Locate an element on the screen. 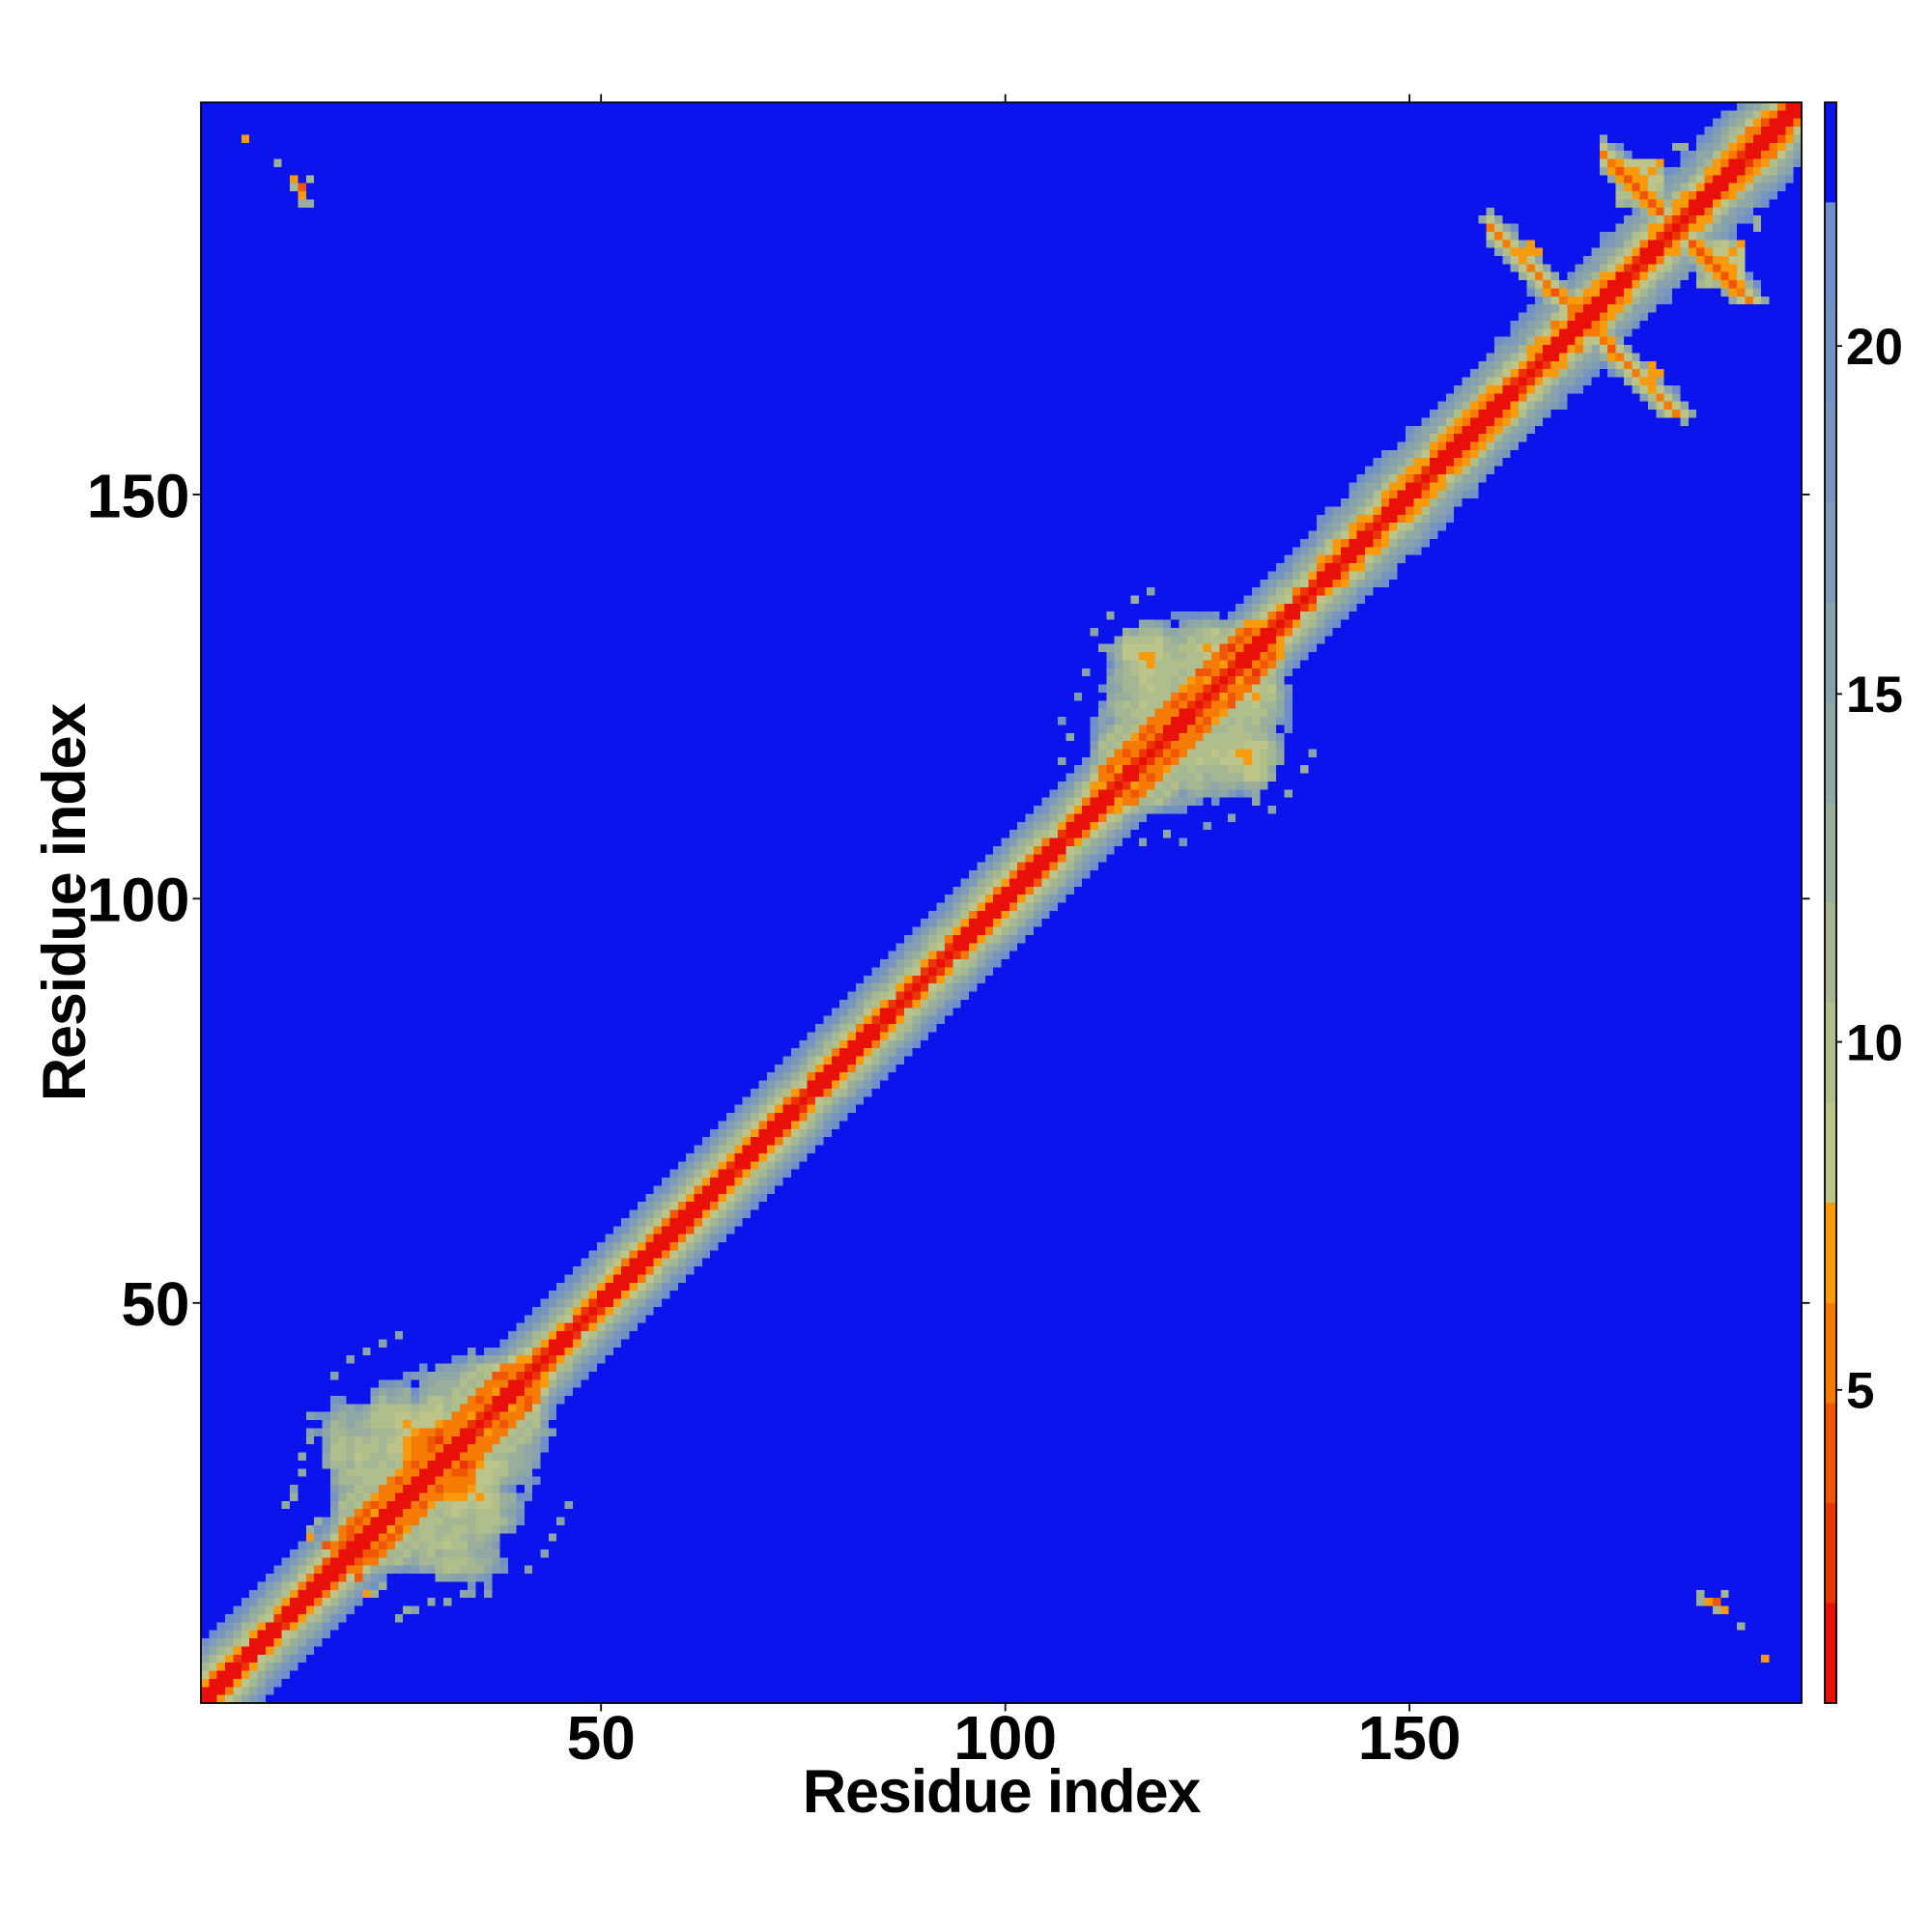 The width and height of the screenshot is (1932, 1932). svg-text: 10 is located at coordinates (1874, 1042).